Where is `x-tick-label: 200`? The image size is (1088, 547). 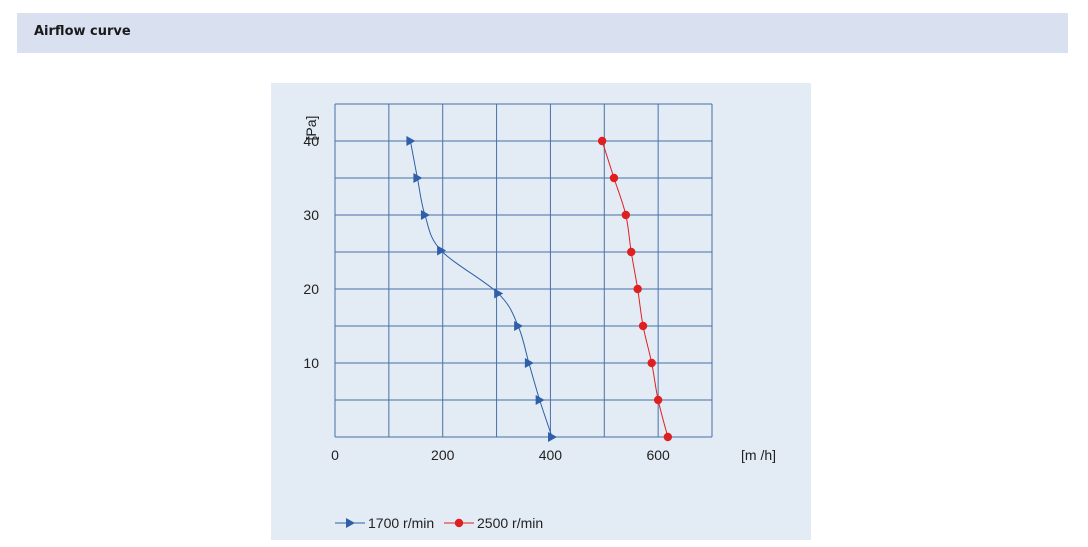 x-tick-label: 200 is located at coordinates (443, 455).